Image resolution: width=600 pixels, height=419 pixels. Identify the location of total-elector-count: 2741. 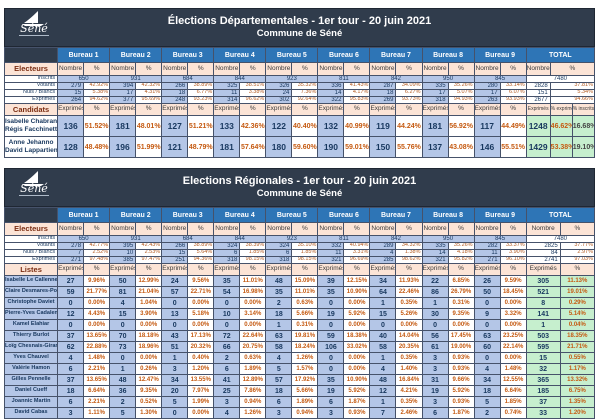
(543, 260).